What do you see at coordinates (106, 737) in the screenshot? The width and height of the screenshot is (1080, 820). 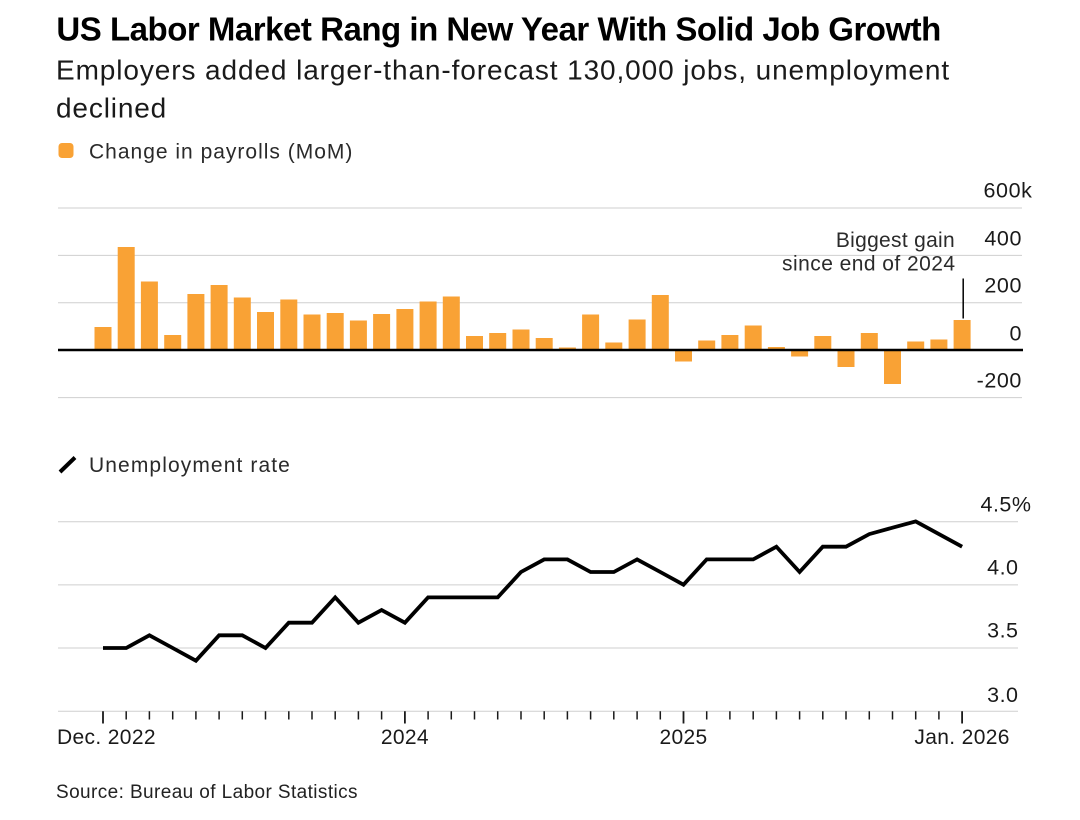 I see `svg-text: Dec. 2022` at bounding box center [106, 737].